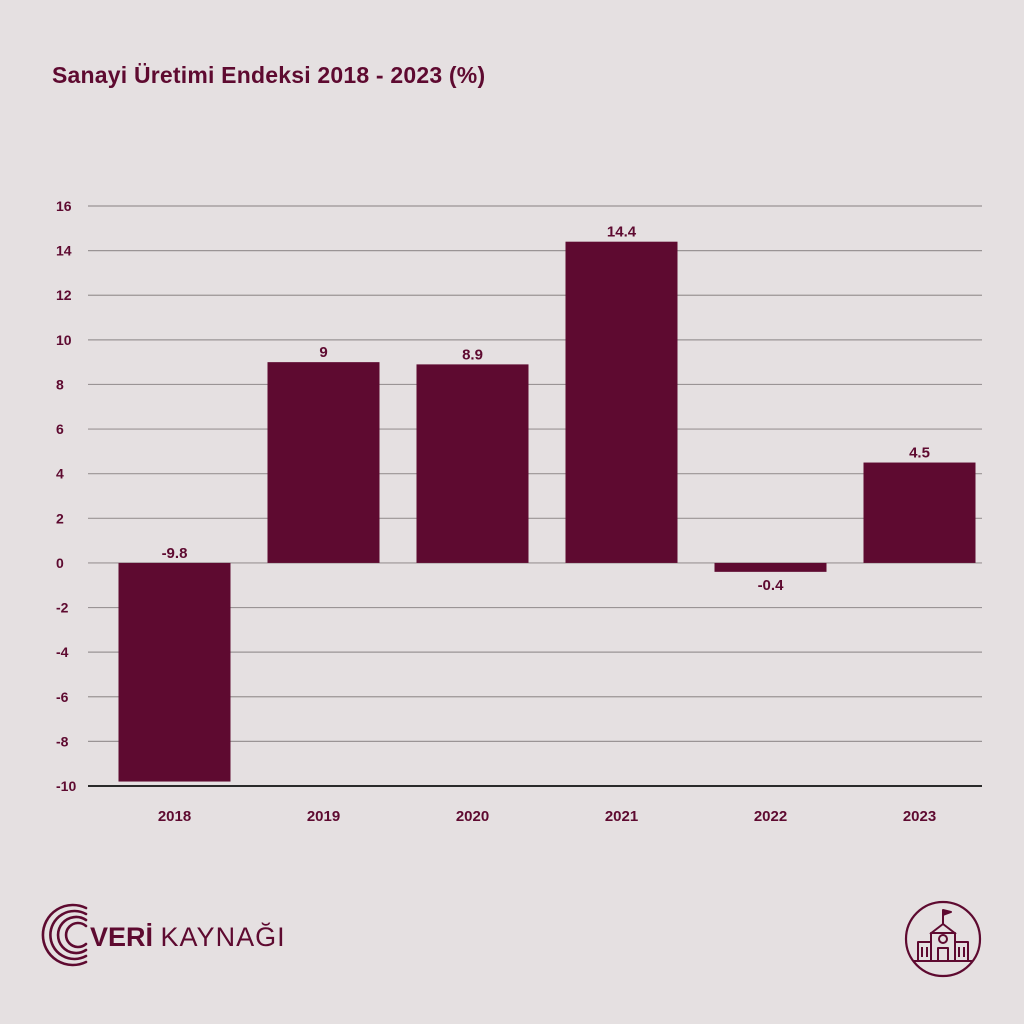  What do you see at coordinates (472, 816) in the screenshot?
I see `x-category-label: 2020` at bounding box center [472, 816].